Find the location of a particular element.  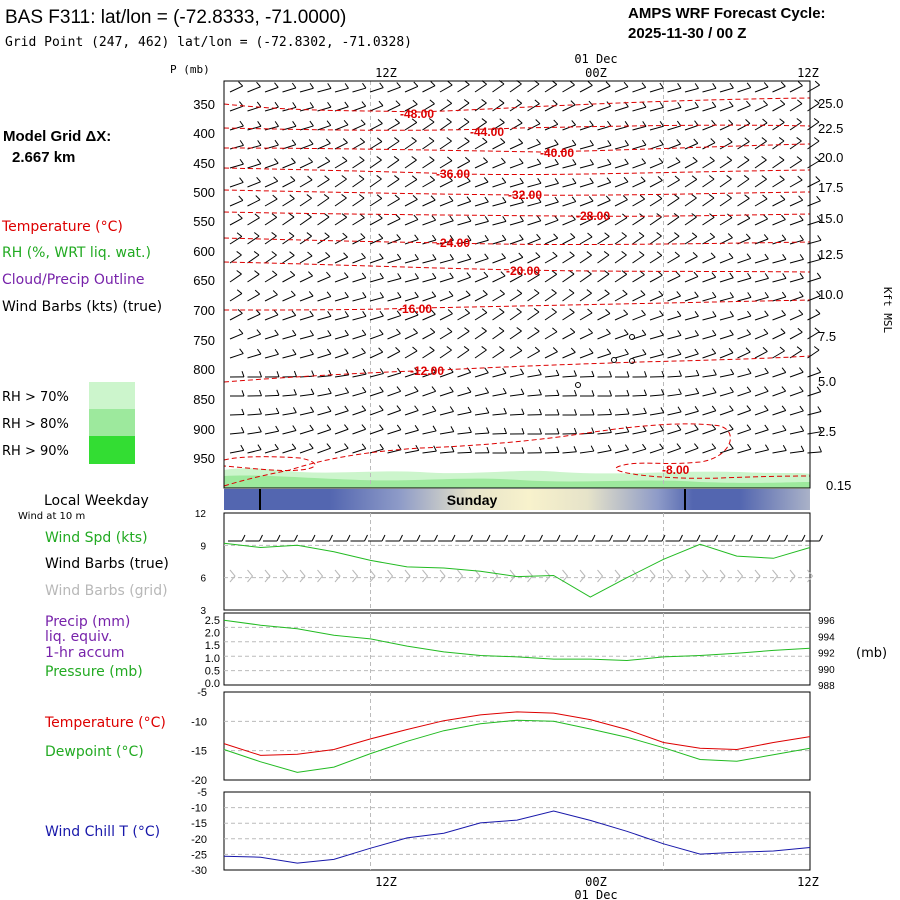

axis-tick-label: -10 is located at coordinates (199, 809).